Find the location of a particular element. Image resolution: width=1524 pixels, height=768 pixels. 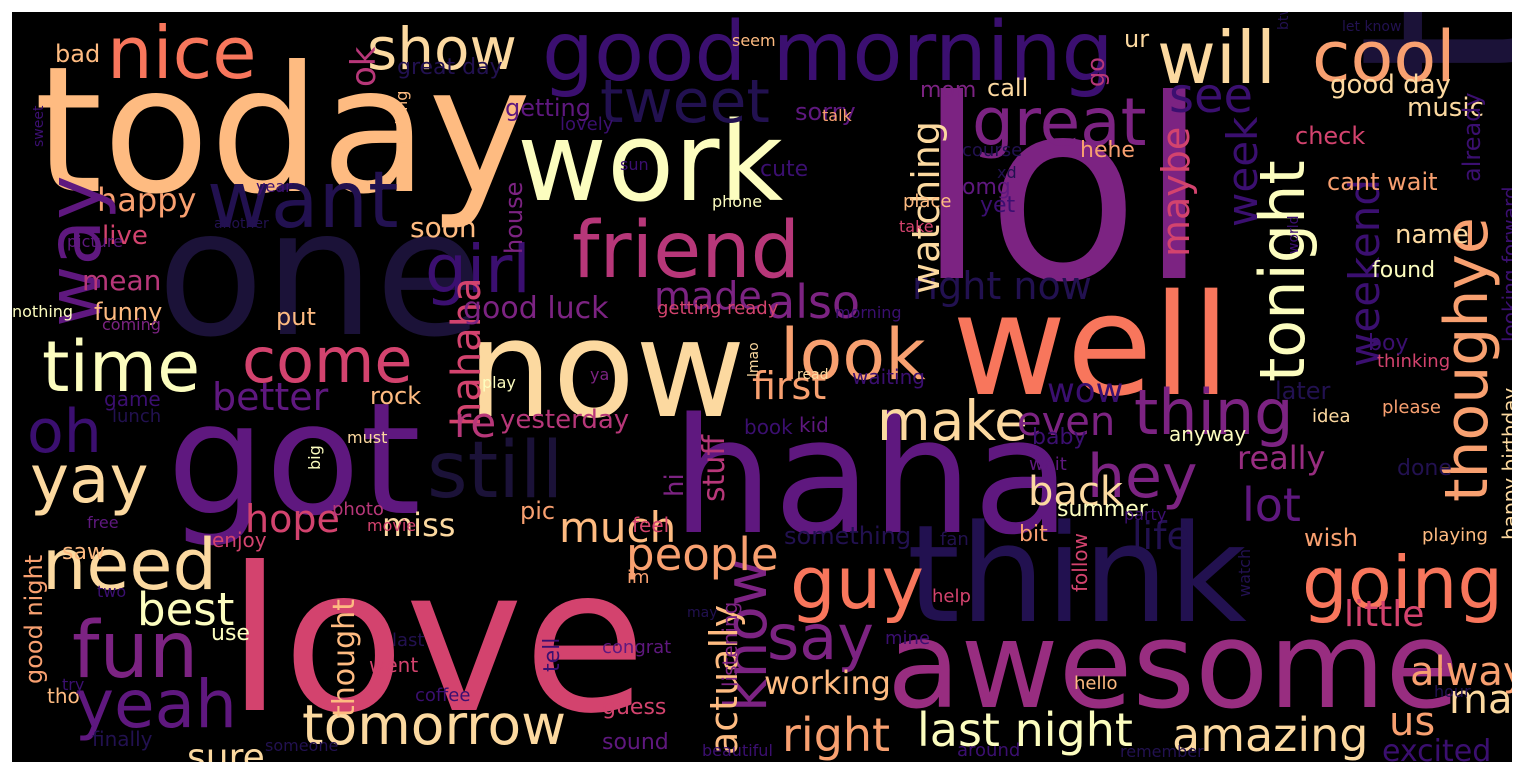

cloud-word: watch is located at coordinates (1244, 572).